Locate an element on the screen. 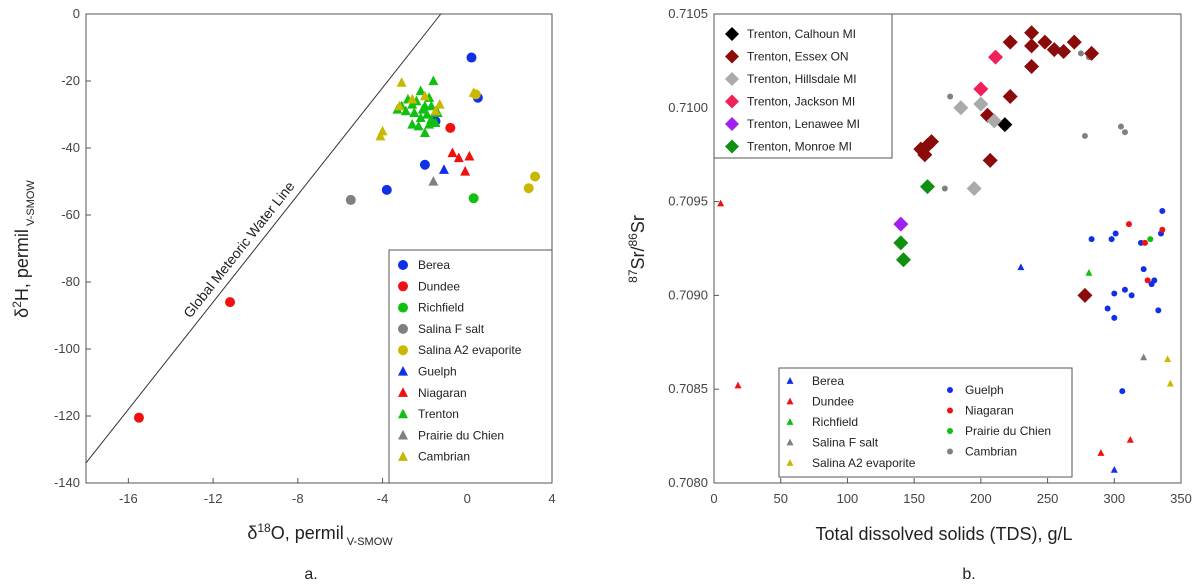  point-trenton-lenawee-mi is located at coordinates (901, 224).